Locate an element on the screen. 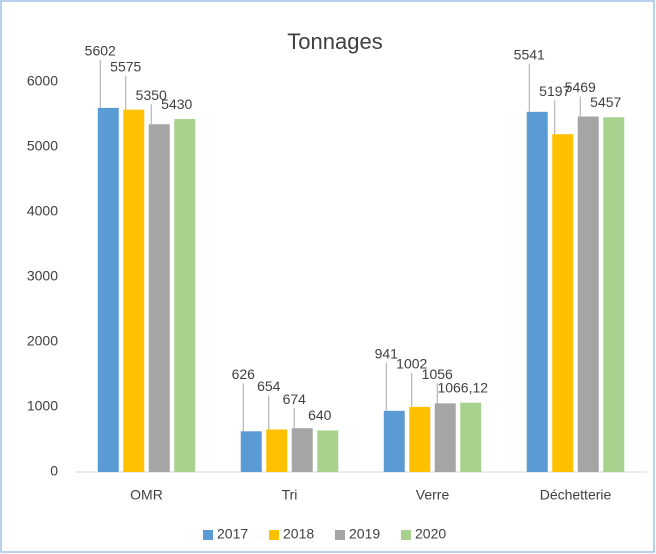 Image resolution: width=656 pixels, height=554 pixels. data-label: 674 is located at coordinates (295, 399).